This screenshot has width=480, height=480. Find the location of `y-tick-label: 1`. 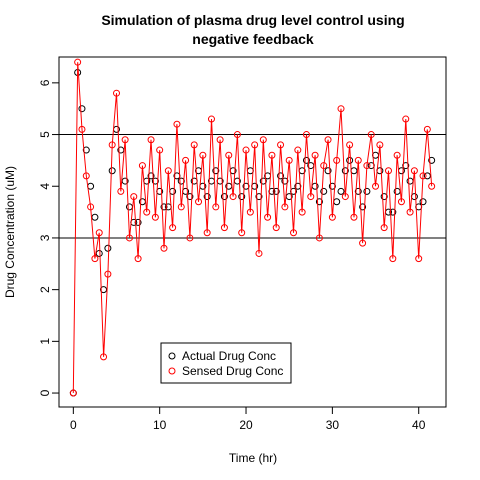

y-tick-label: 1 is located at coordinates (45, 341).